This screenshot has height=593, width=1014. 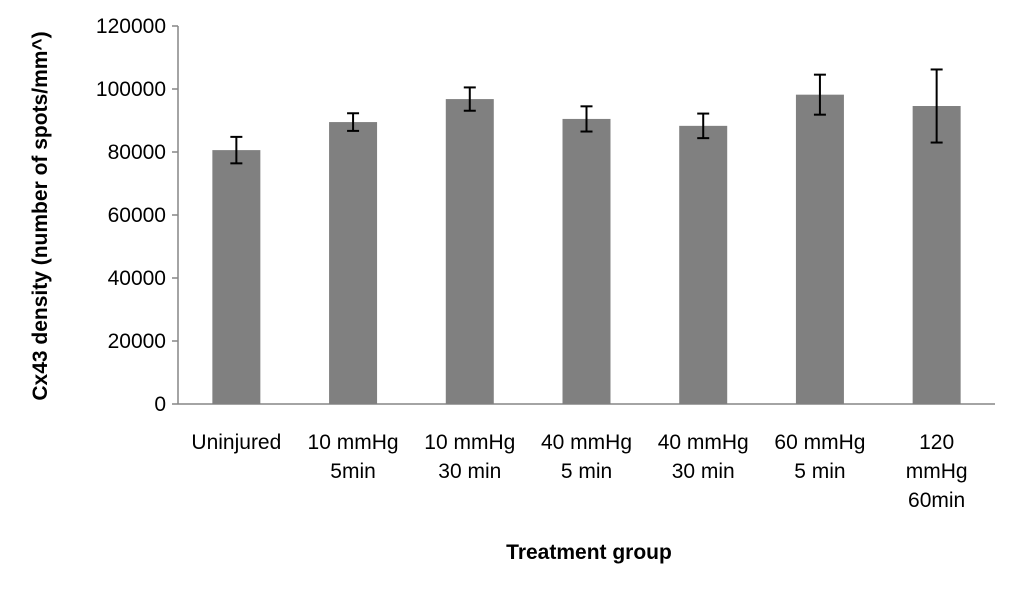 I want to click on y-tick-label: 40000, so click(x=137, y=278).